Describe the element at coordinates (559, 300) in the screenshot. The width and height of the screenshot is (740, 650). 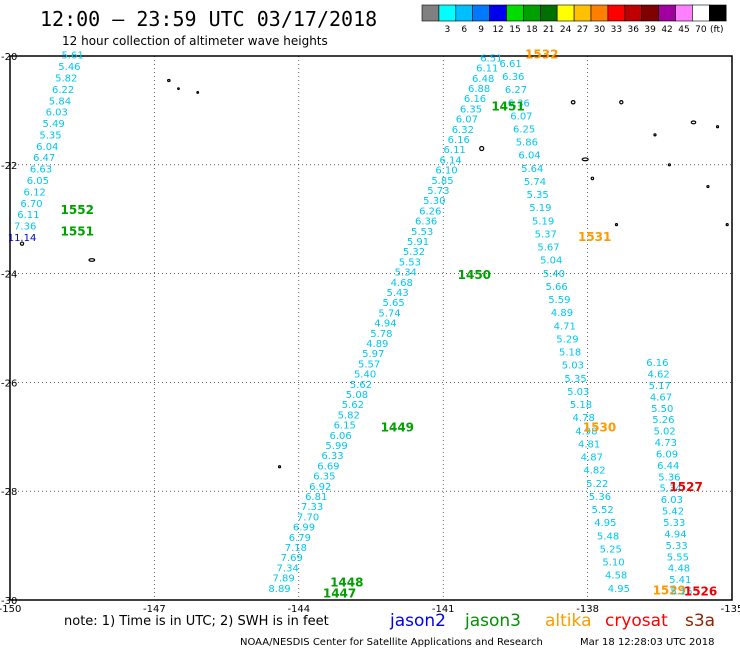
I see `swh-value-label: 5.59` at that location.